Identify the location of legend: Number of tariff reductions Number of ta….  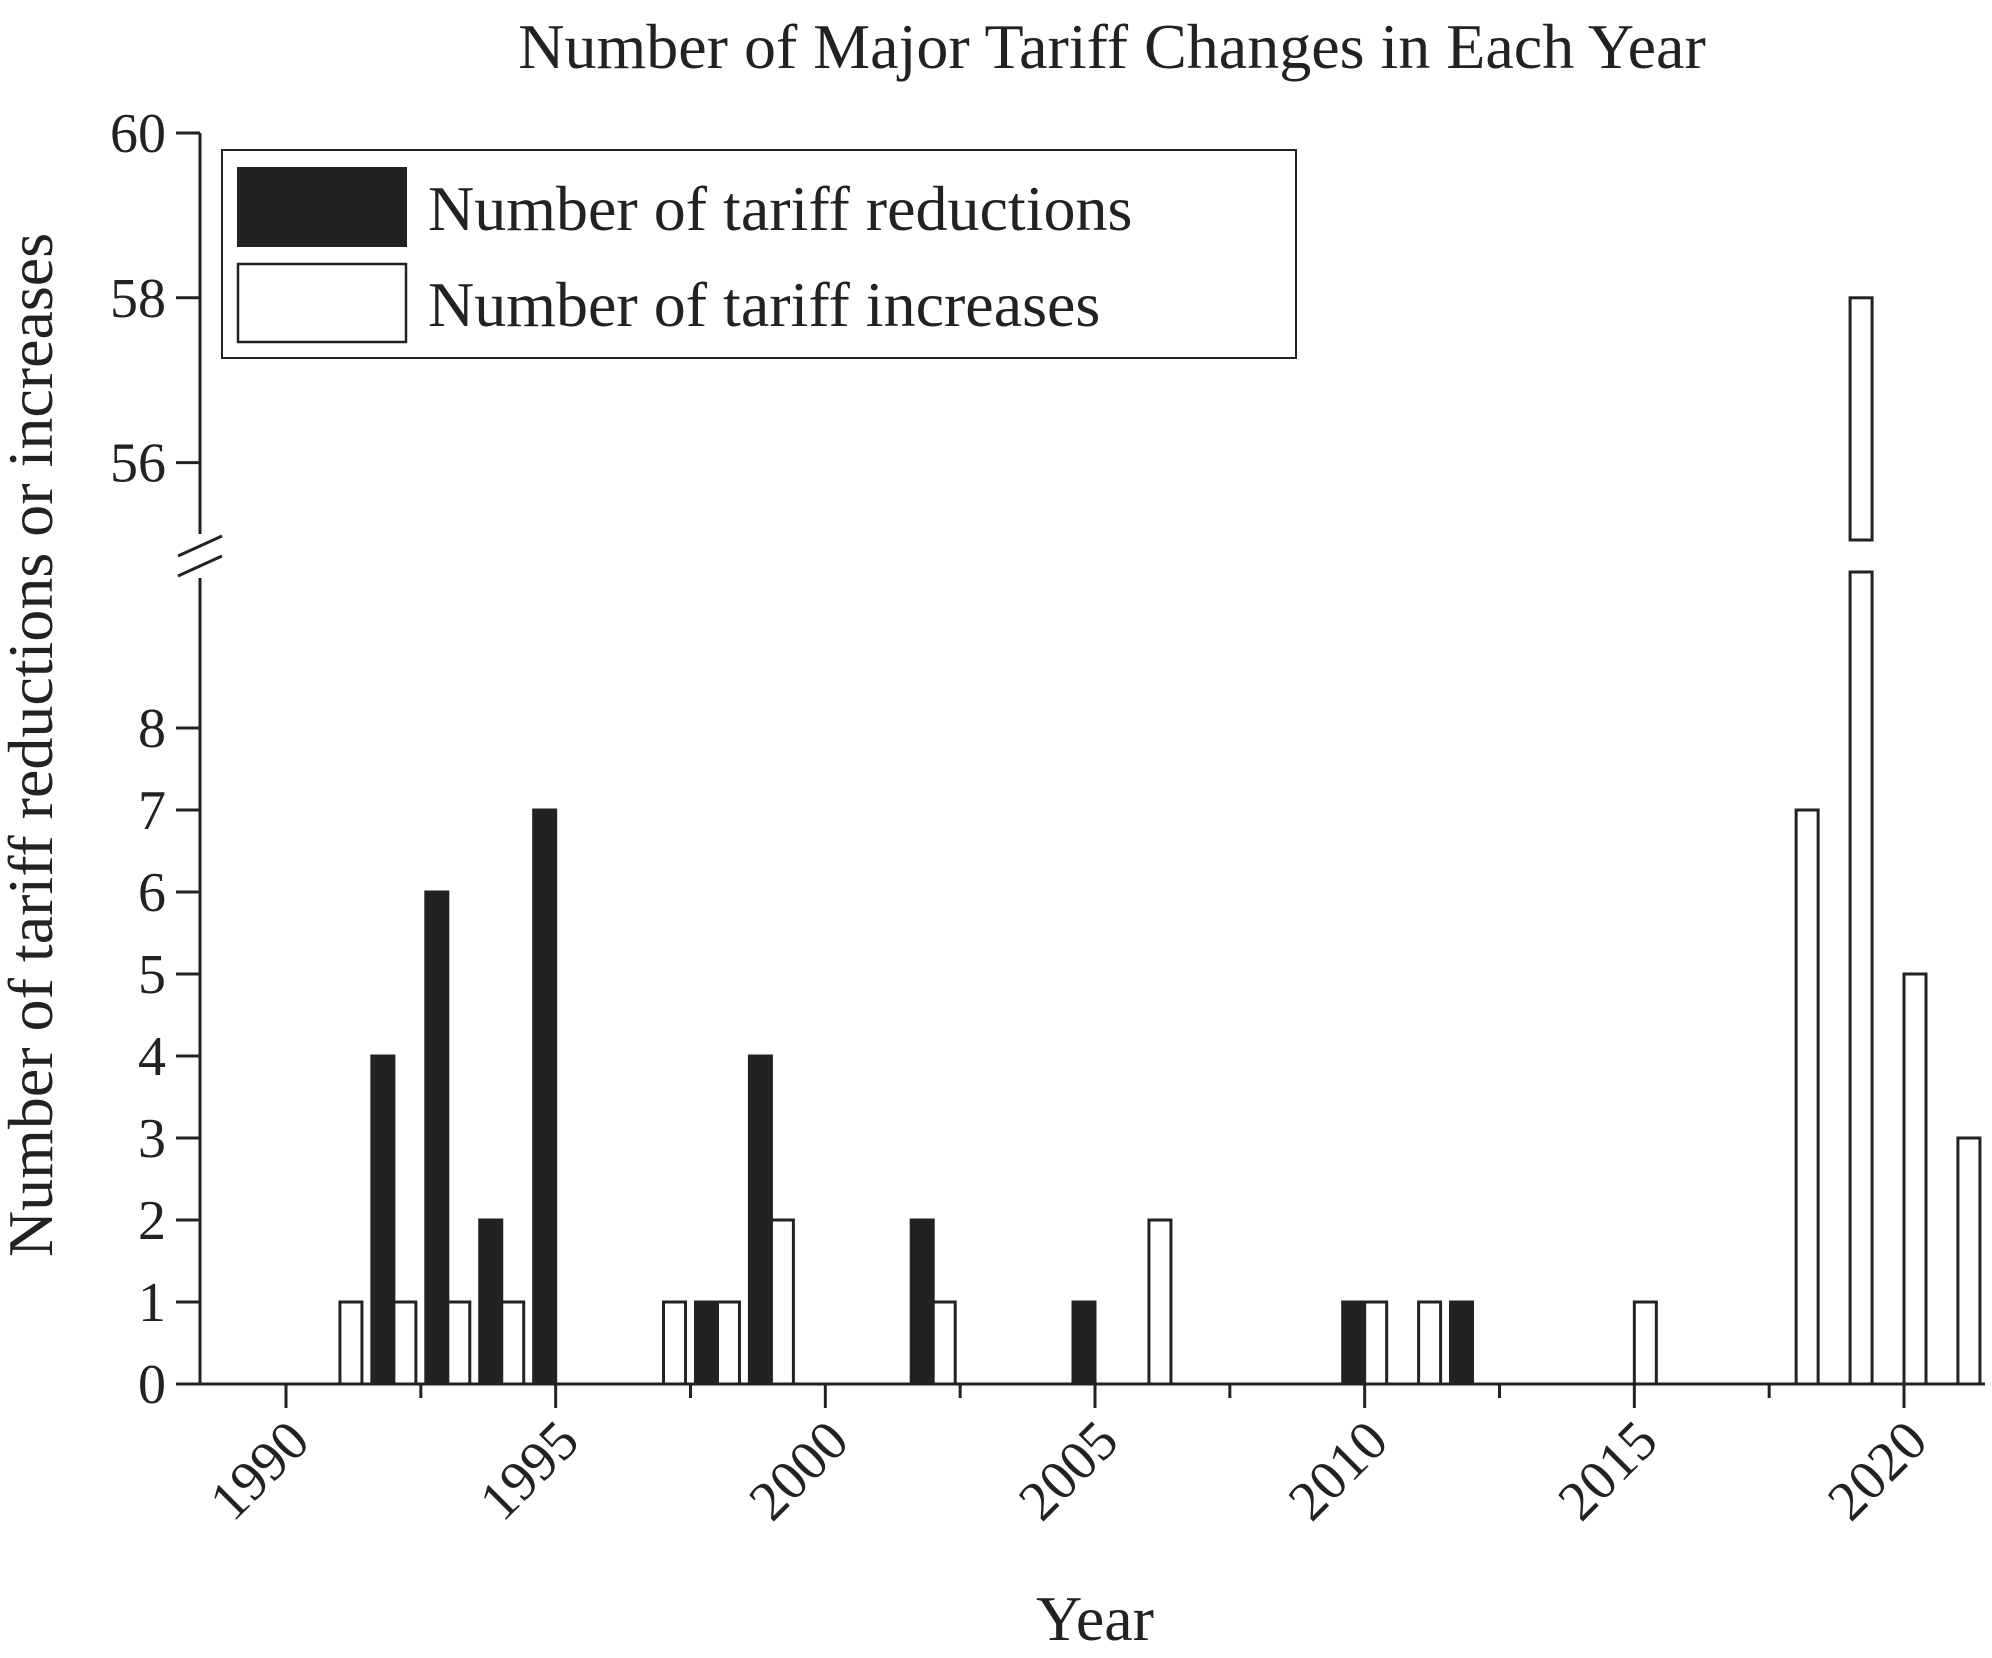
(759, 254).